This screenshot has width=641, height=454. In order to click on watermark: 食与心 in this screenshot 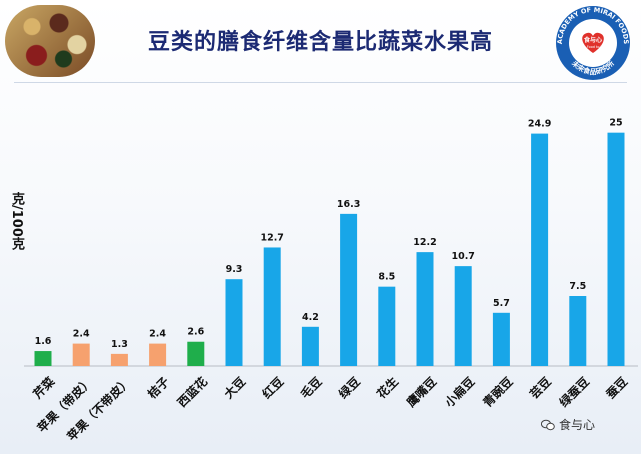, I will do `click(568, 424)`.